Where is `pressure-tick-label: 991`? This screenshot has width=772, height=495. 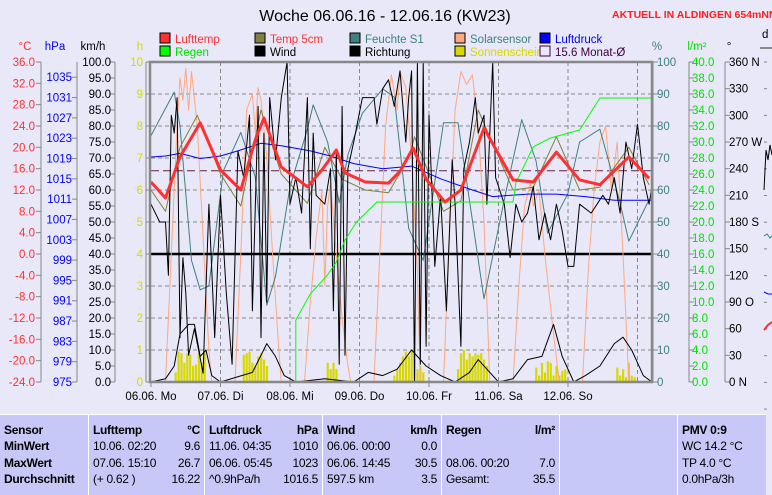
pressure-tick-label: 991 is located at coordinates (62, 302).